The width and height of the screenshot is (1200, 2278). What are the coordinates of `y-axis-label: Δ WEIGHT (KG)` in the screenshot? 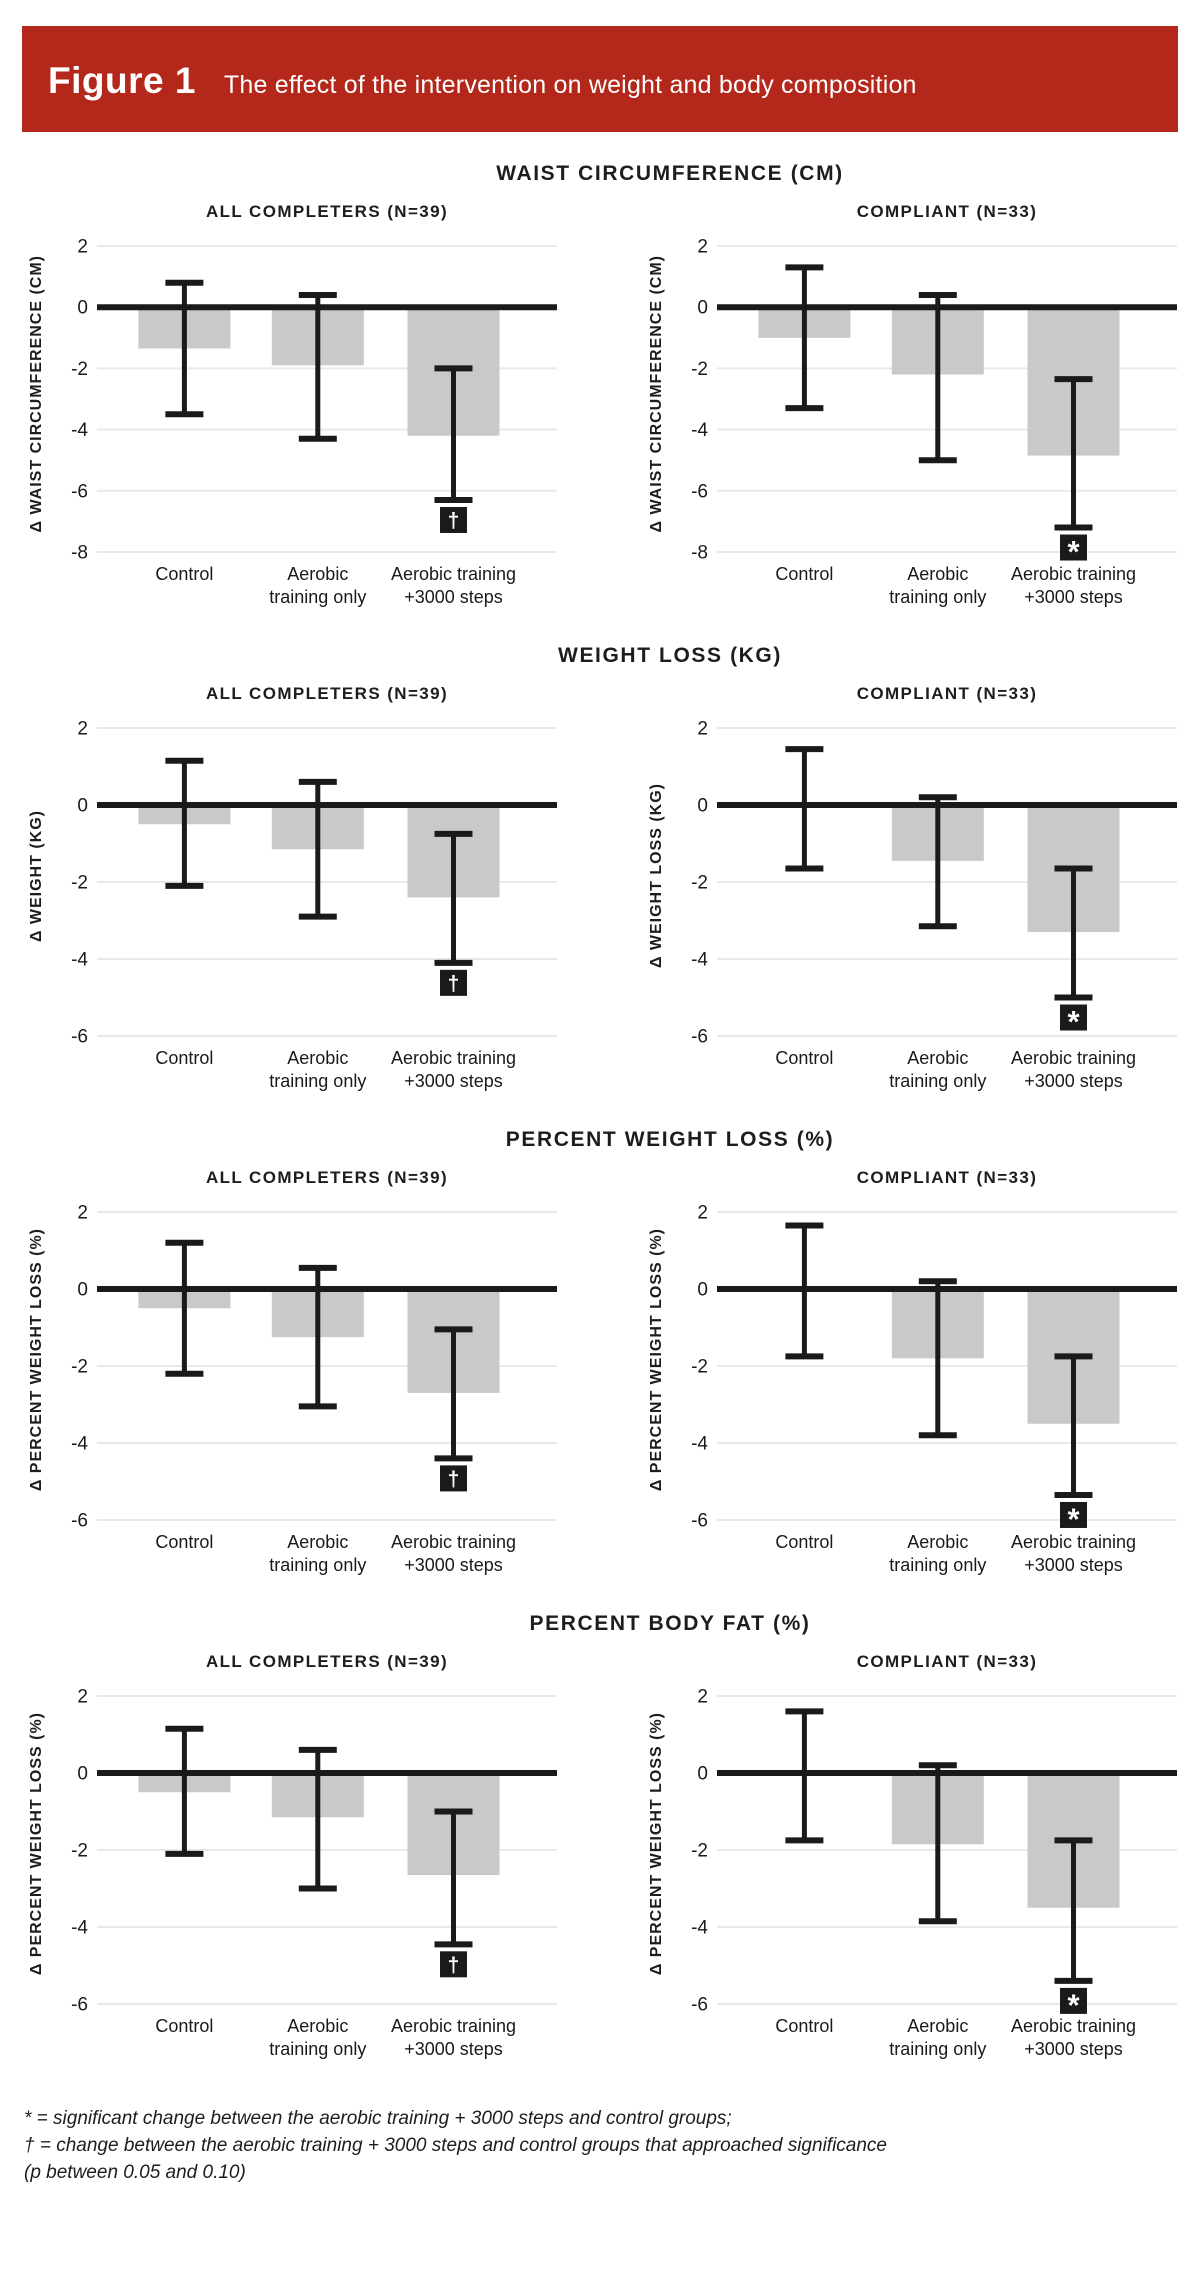 It's located at (36, 876).